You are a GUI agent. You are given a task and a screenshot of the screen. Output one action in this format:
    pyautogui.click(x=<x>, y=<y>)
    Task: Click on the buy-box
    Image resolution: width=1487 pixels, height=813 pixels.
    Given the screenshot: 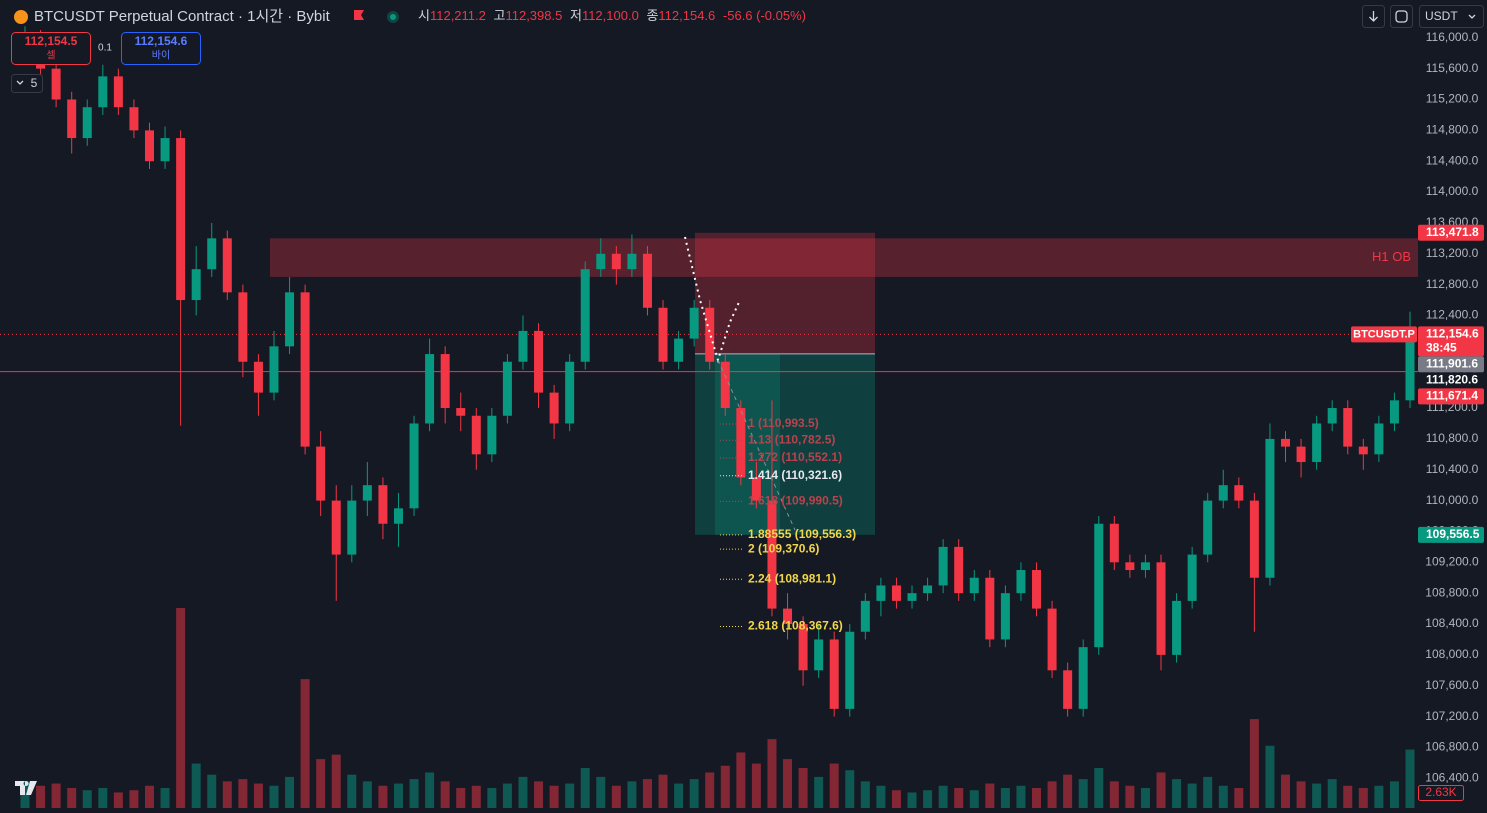 What is the action you would take?
    pyautogui.click(x=161, y=48)
    